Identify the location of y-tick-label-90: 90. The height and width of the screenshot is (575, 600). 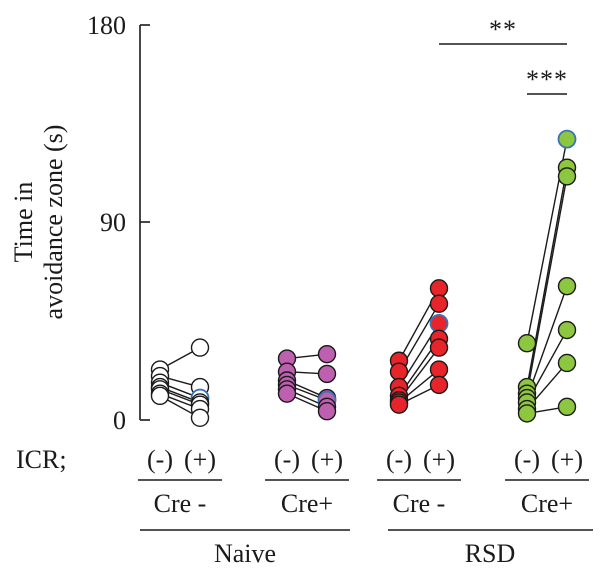
(113, 222).